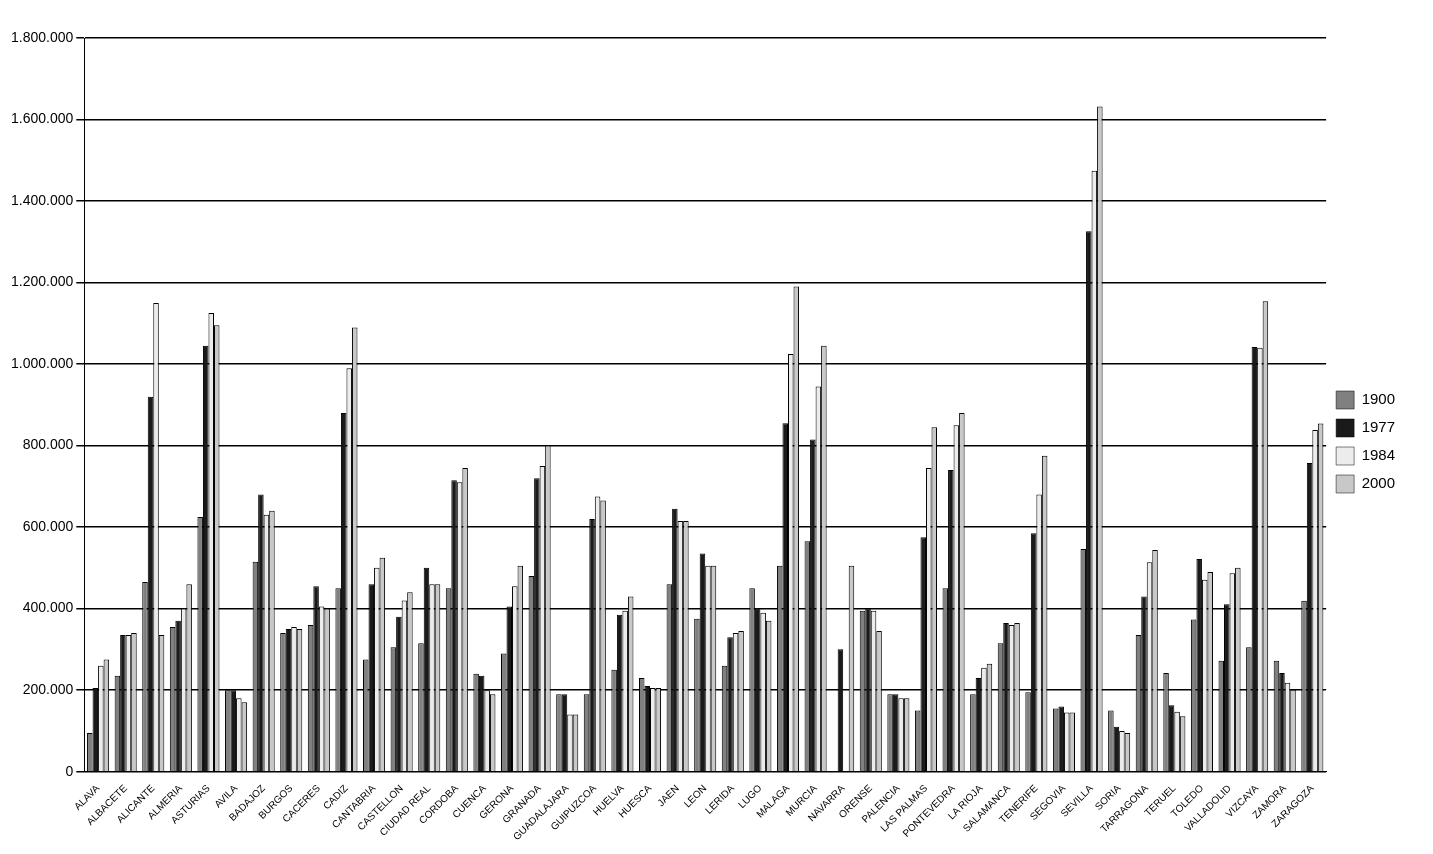 The height and width of the screenshot is (854, 1433). I want to click on y-tick-label: 1.400.000, so click(42, 199).